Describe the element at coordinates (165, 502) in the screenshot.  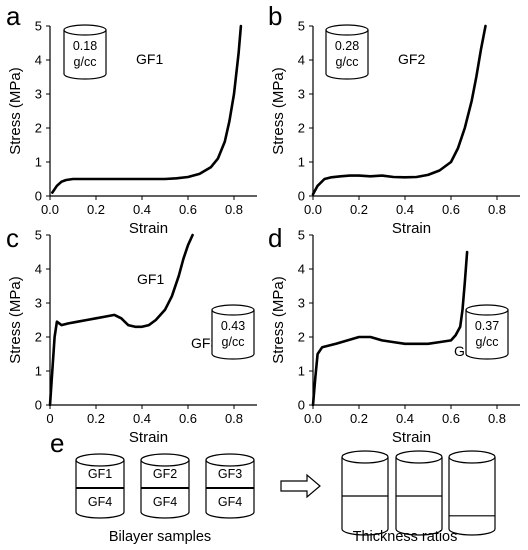
I see `bilayer-2-bottom-label: GF4` at that location.